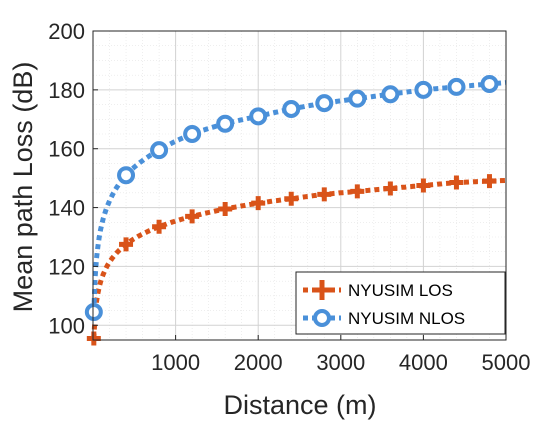 The width and height of the screenshot is (560, 423). What do you see at coordinates (66, 325) in the screenshot?
I see `y-tick-label: 100` at bounding box center [66, 325].